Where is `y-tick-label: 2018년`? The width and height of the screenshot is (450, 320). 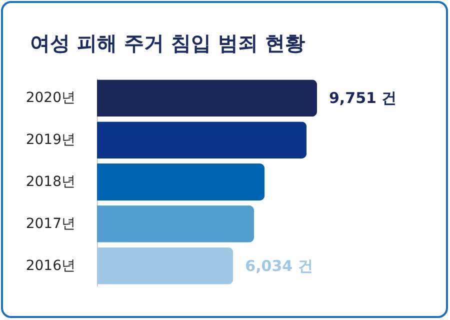
y-tick-label: 2018년 is located at coordinates (51, 182).